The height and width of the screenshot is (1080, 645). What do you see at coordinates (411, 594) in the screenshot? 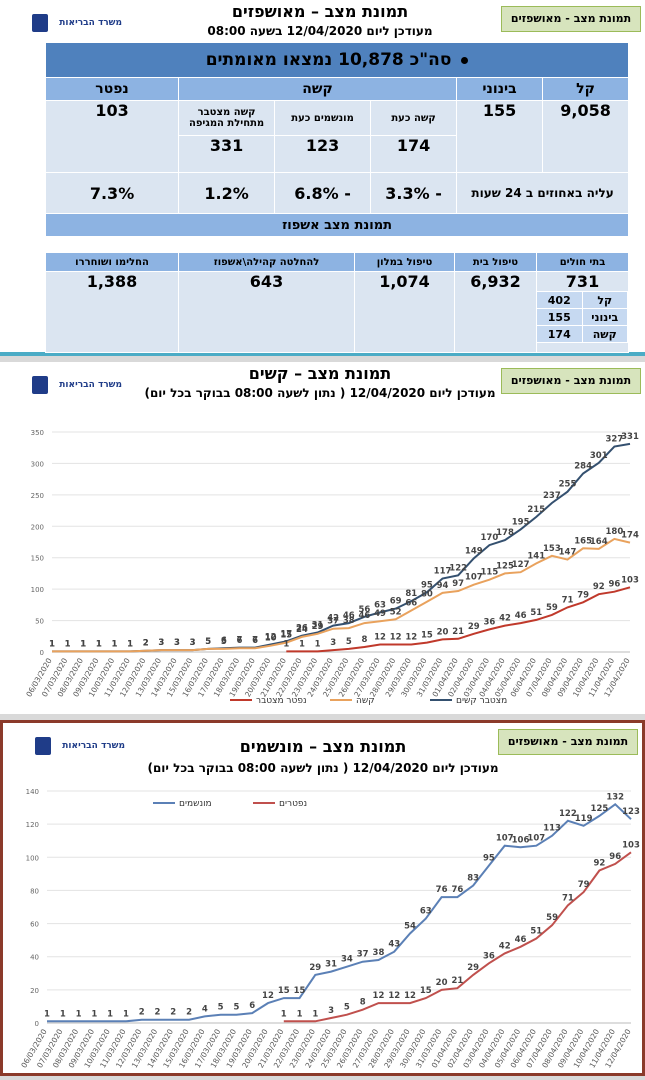
I see `data-label: 81` at bounding box center [411, 594].